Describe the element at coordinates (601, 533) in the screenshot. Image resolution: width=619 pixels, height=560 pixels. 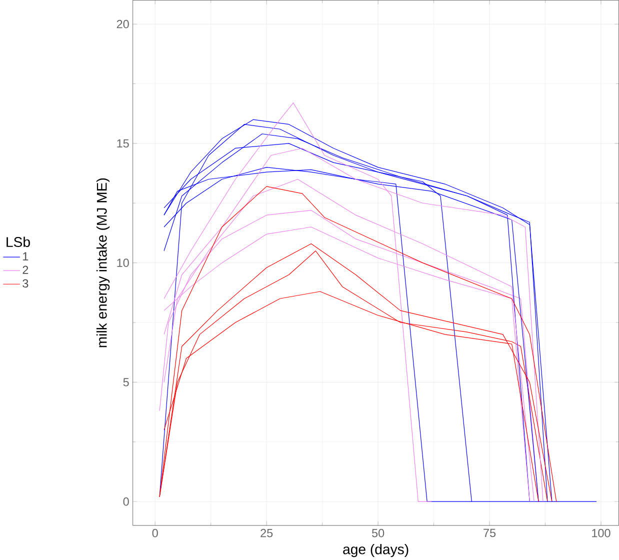
I see `x-tick-label: 100` at that location.